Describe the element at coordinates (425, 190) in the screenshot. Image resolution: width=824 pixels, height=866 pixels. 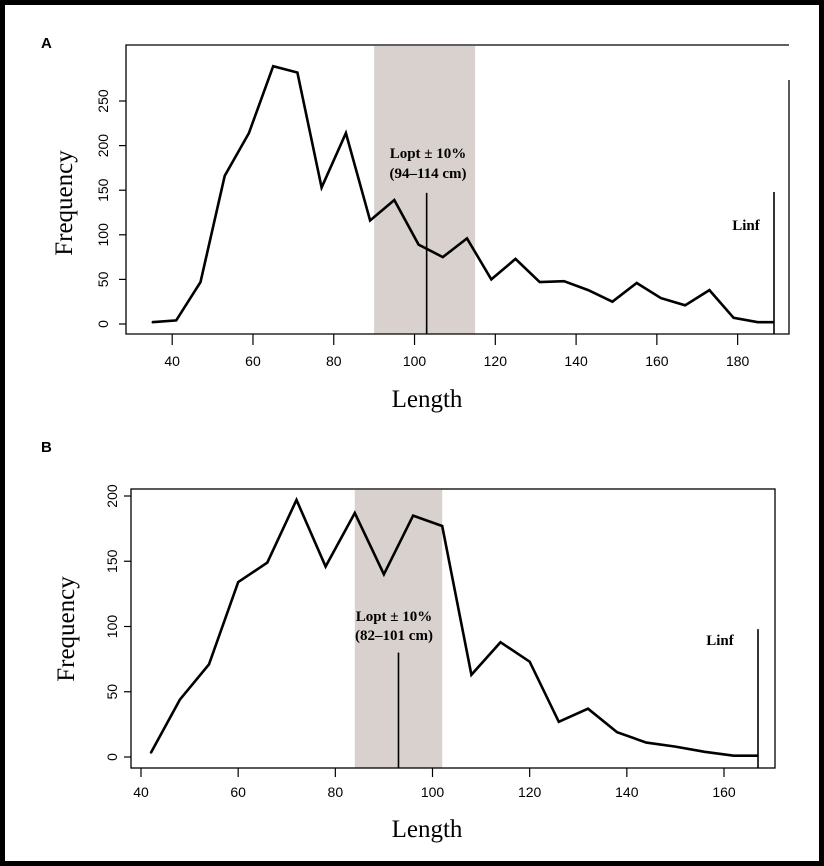
I see `lopt-band` at that location.